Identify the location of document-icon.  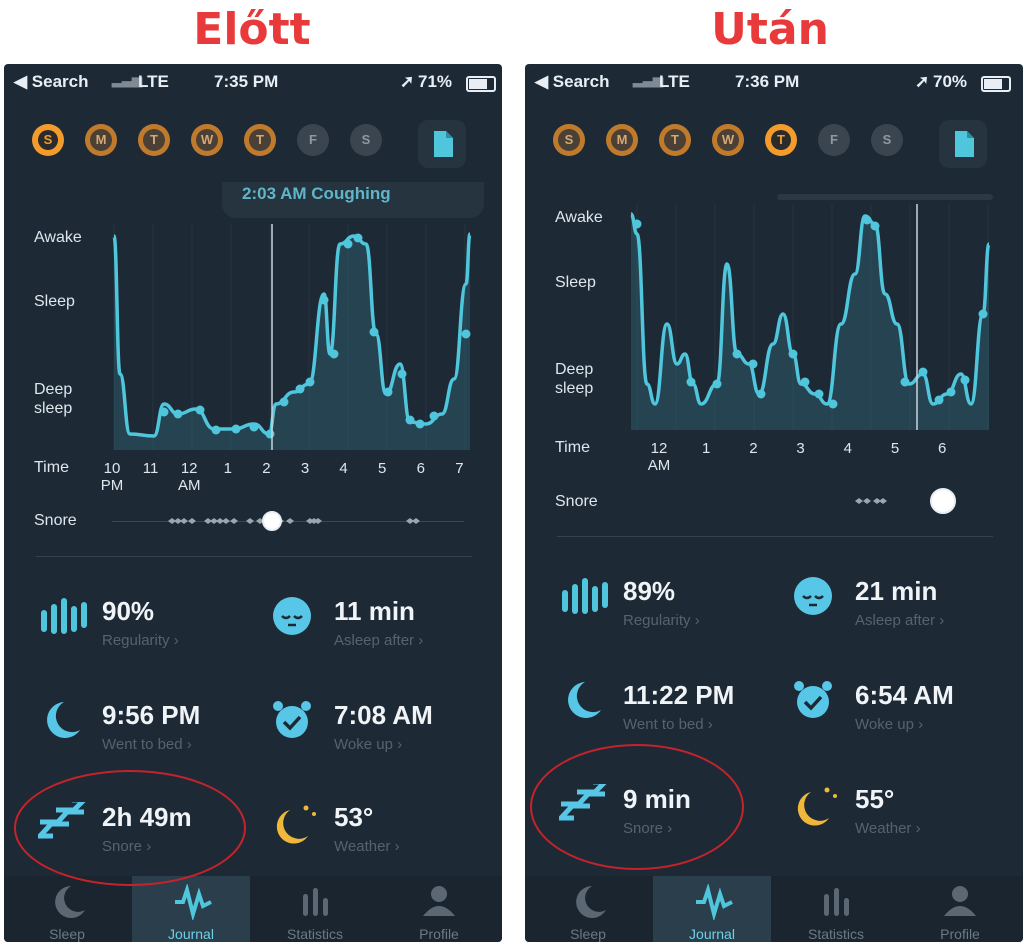
(964, 144).